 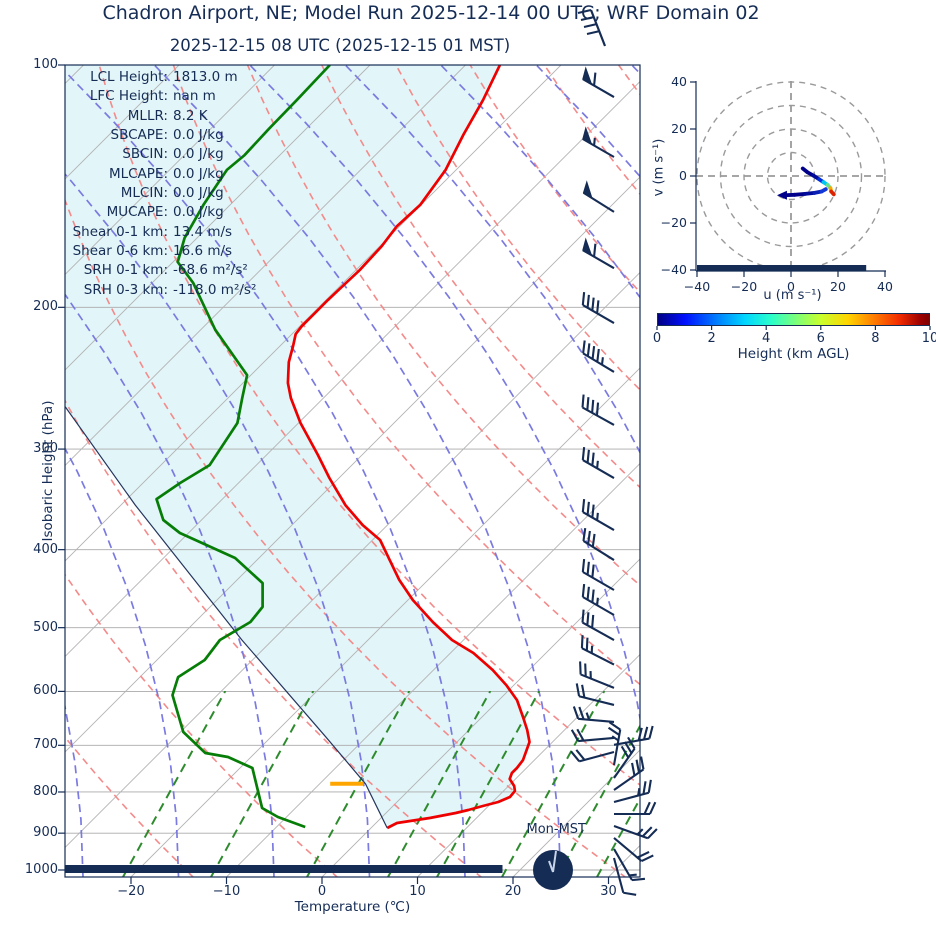 I want to click on stat-label: SRH 0-3 km:, so click(x=125, y=289).